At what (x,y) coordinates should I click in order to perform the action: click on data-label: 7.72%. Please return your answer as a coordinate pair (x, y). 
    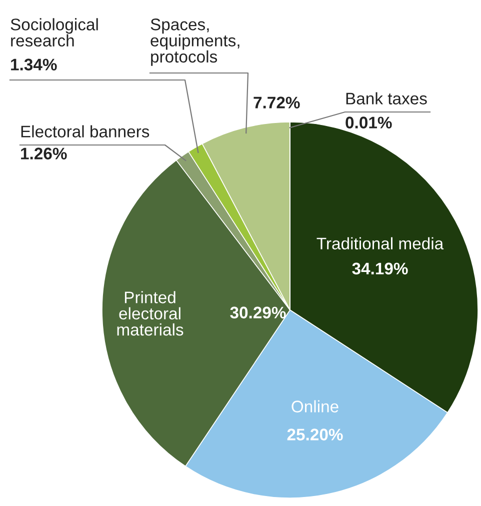
    Looking at the image, I should click on (277, 102).